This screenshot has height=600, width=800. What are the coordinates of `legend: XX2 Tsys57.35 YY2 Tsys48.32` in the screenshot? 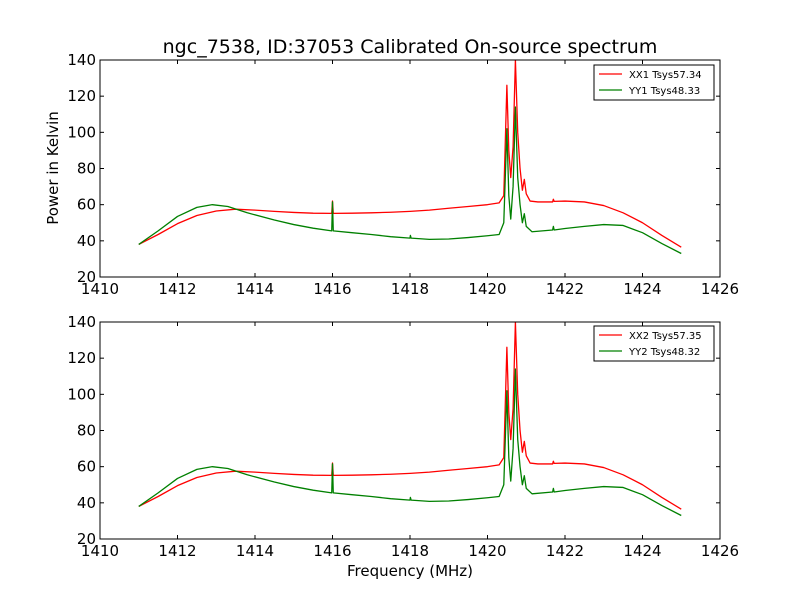 It's located at (654, 343).